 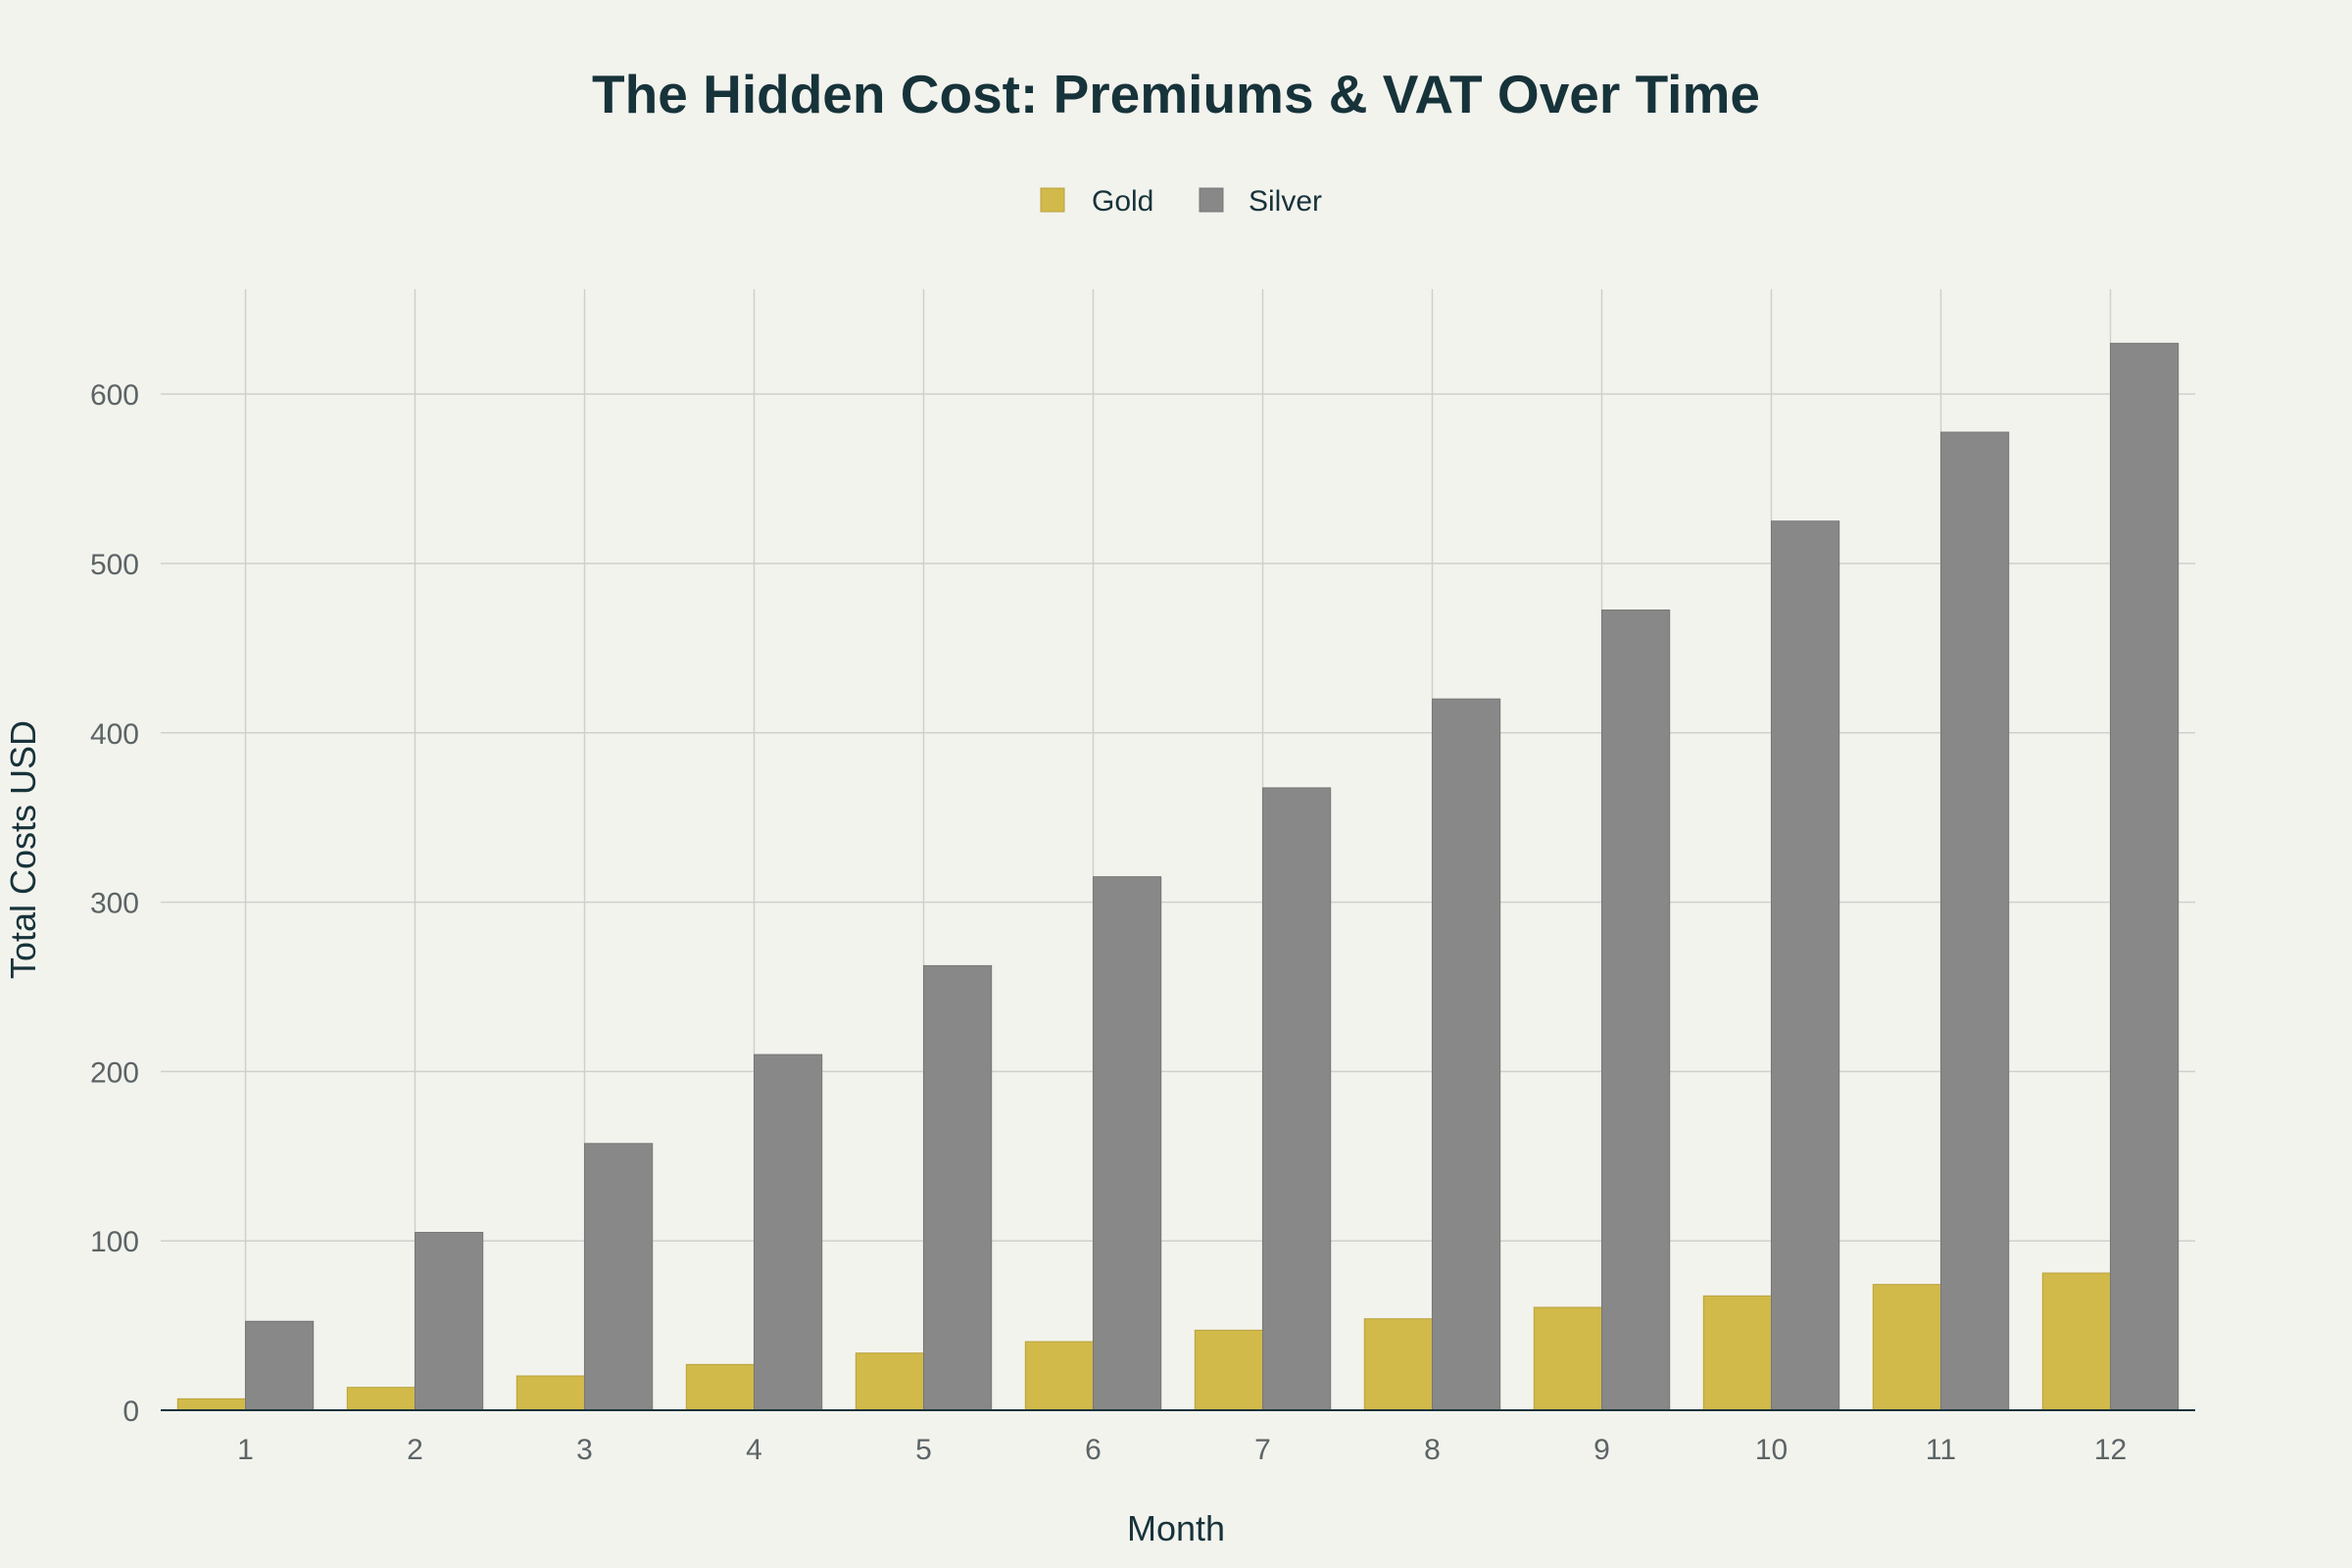 What do you see at coordinates (2110, 1450) in the screenshot?
I see `x-tick-label: 12` at bounding box center [2110, 1450].